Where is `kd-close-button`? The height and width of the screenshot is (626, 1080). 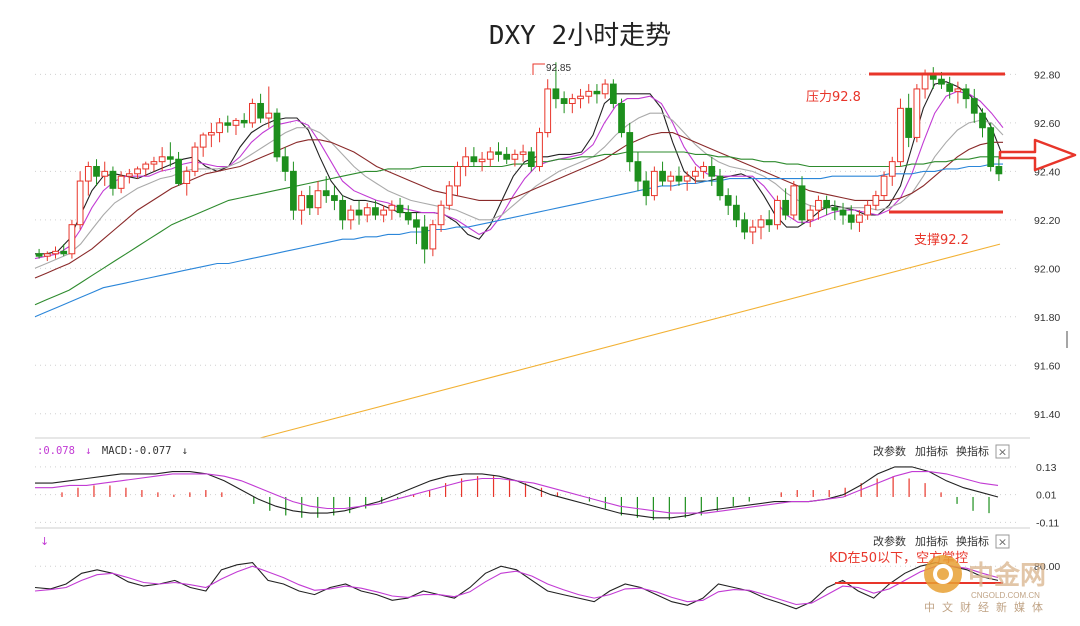 kd-close-button is located at coordinates (1002, 541).